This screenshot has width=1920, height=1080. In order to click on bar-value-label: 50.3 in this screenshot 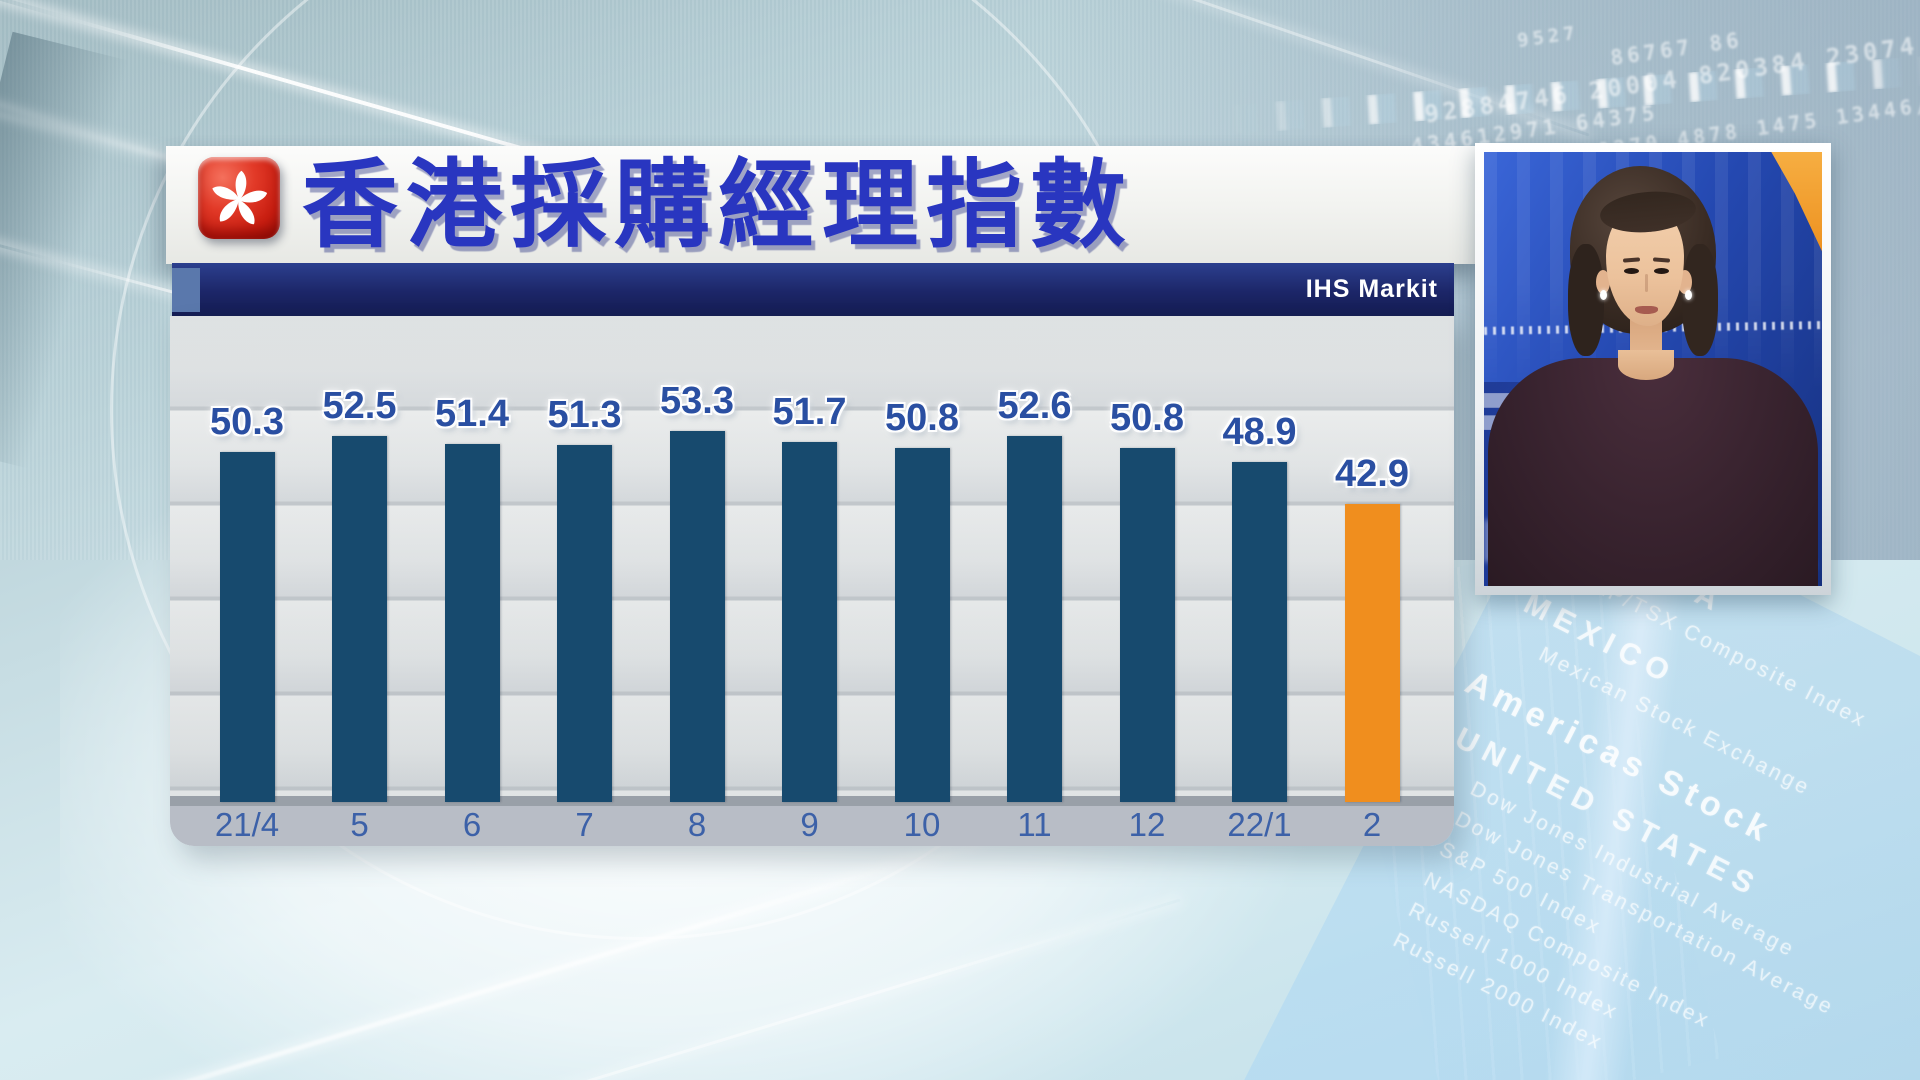, I will do `click(247, 422)`.